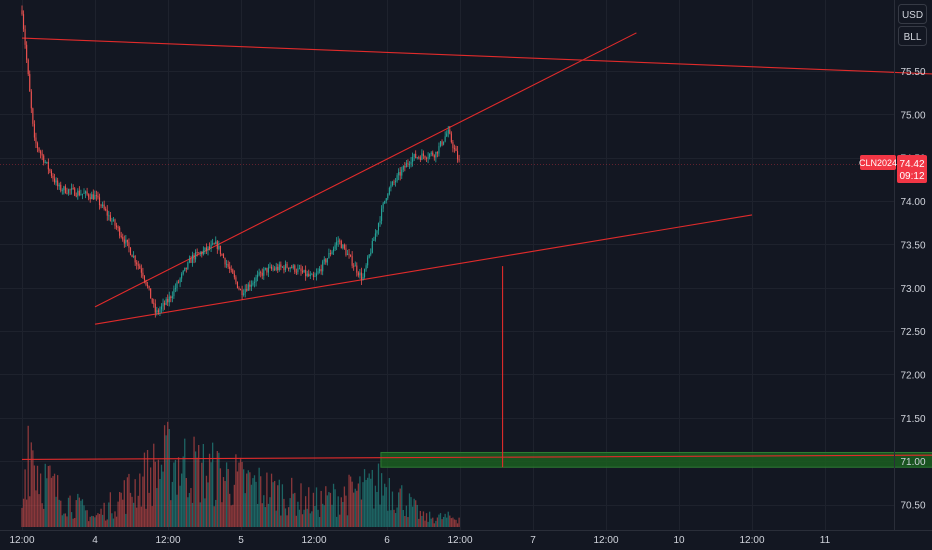 The image size is (932, 550). I want to click on last-price-tag: 74.42 09:12, so click(912, 169).